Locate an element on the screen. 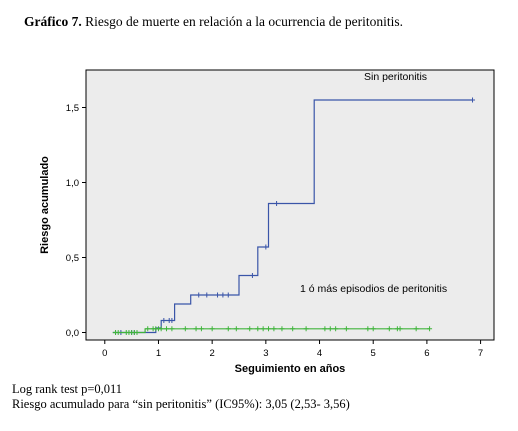 The height and width of the screenshot is (431, 518). x-tick-label: 5 is located at coordinates (373, 353).